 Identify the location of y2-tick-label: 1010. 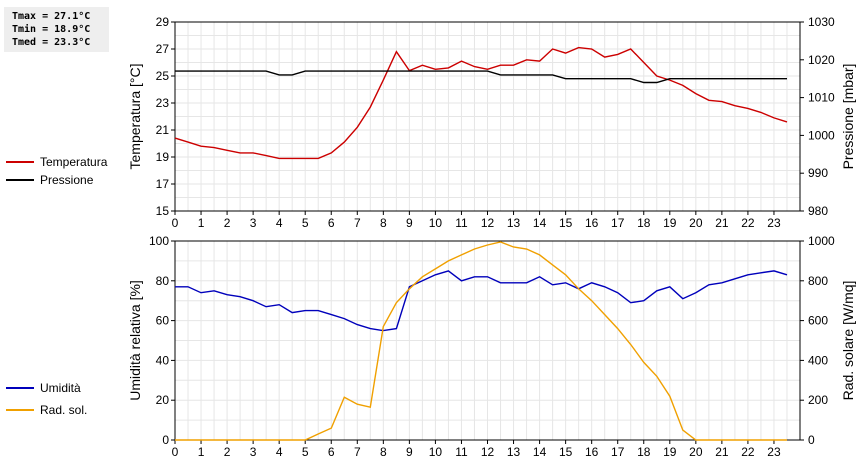
(821, 98).